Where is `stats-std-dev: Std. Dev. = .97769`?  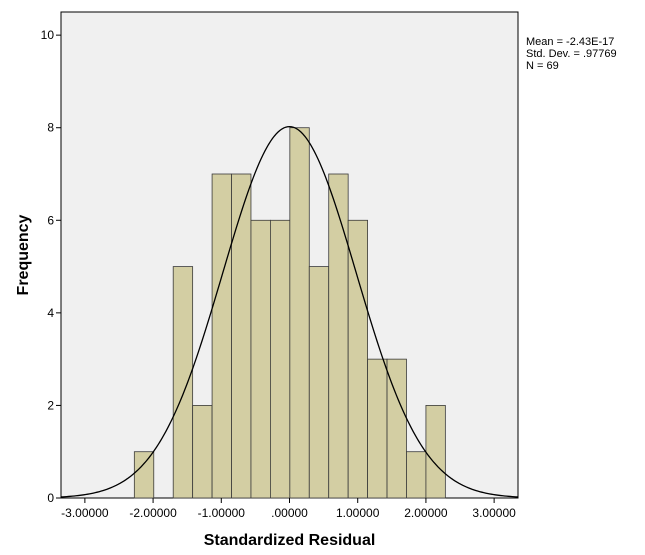 stats-std-dev: Std. Dev. = .97769 is located at coordinates (571, 54).